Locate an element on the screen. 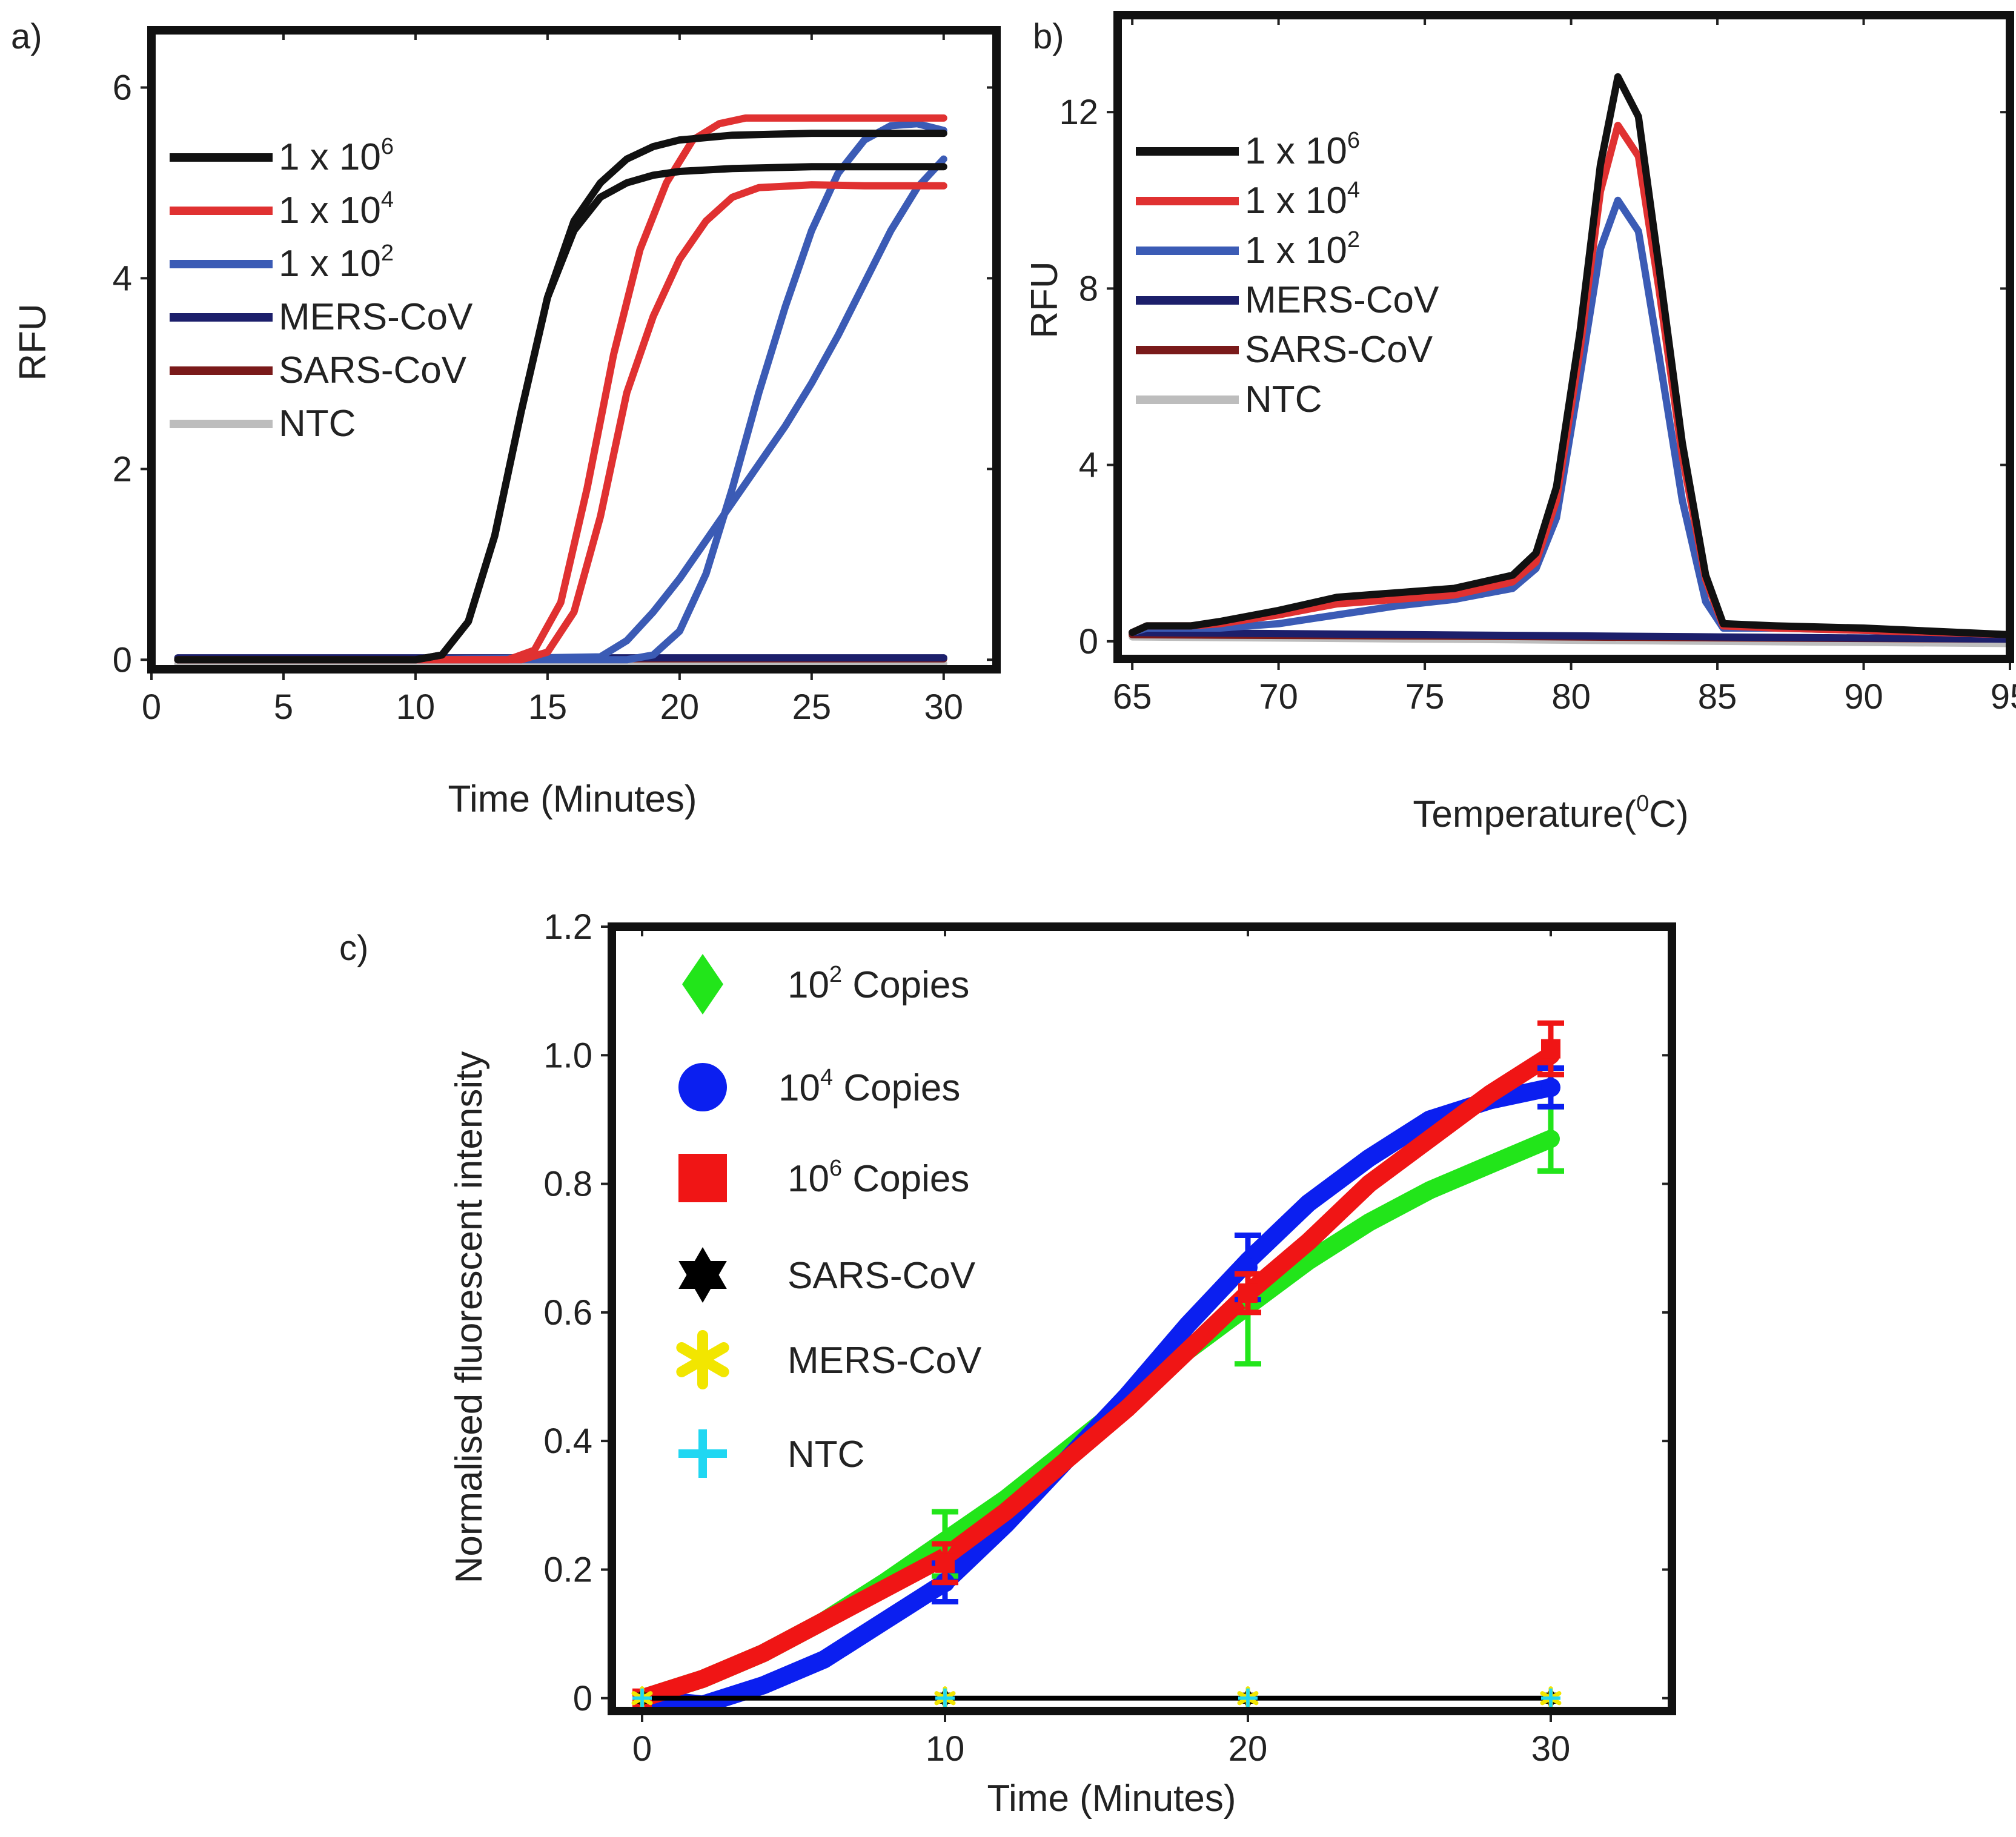 This screenshot has height=1837, width=2016. x-tick-label: 65 is located at coordinates (1132, 697).